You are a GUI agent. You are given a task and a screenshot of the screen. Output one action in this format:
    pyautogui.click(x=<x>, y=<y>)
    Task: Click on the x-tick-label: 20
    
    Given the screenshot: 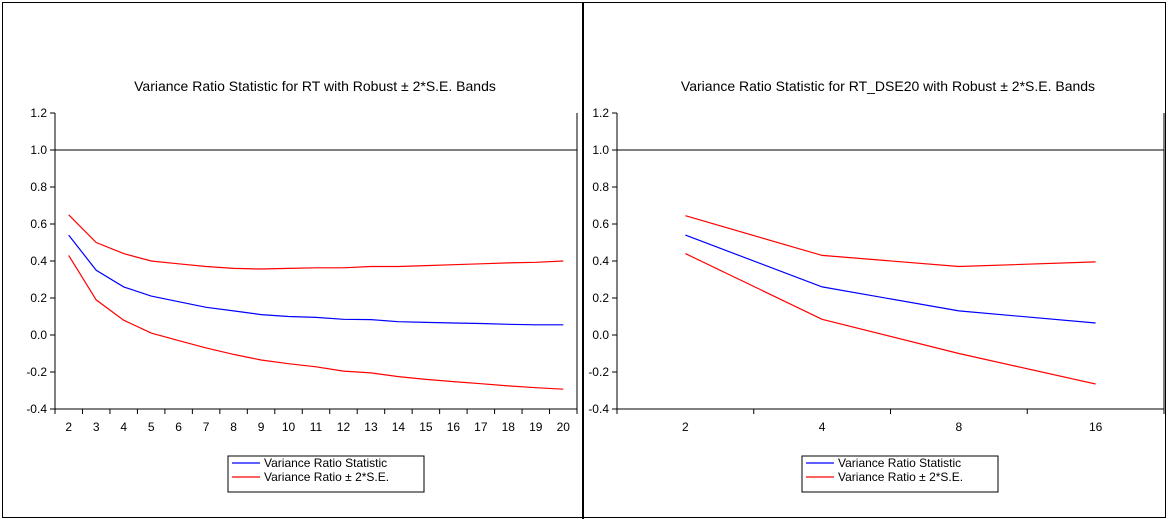 What is the action you would take?
    pyautogui.click(x=564, y=427)
    